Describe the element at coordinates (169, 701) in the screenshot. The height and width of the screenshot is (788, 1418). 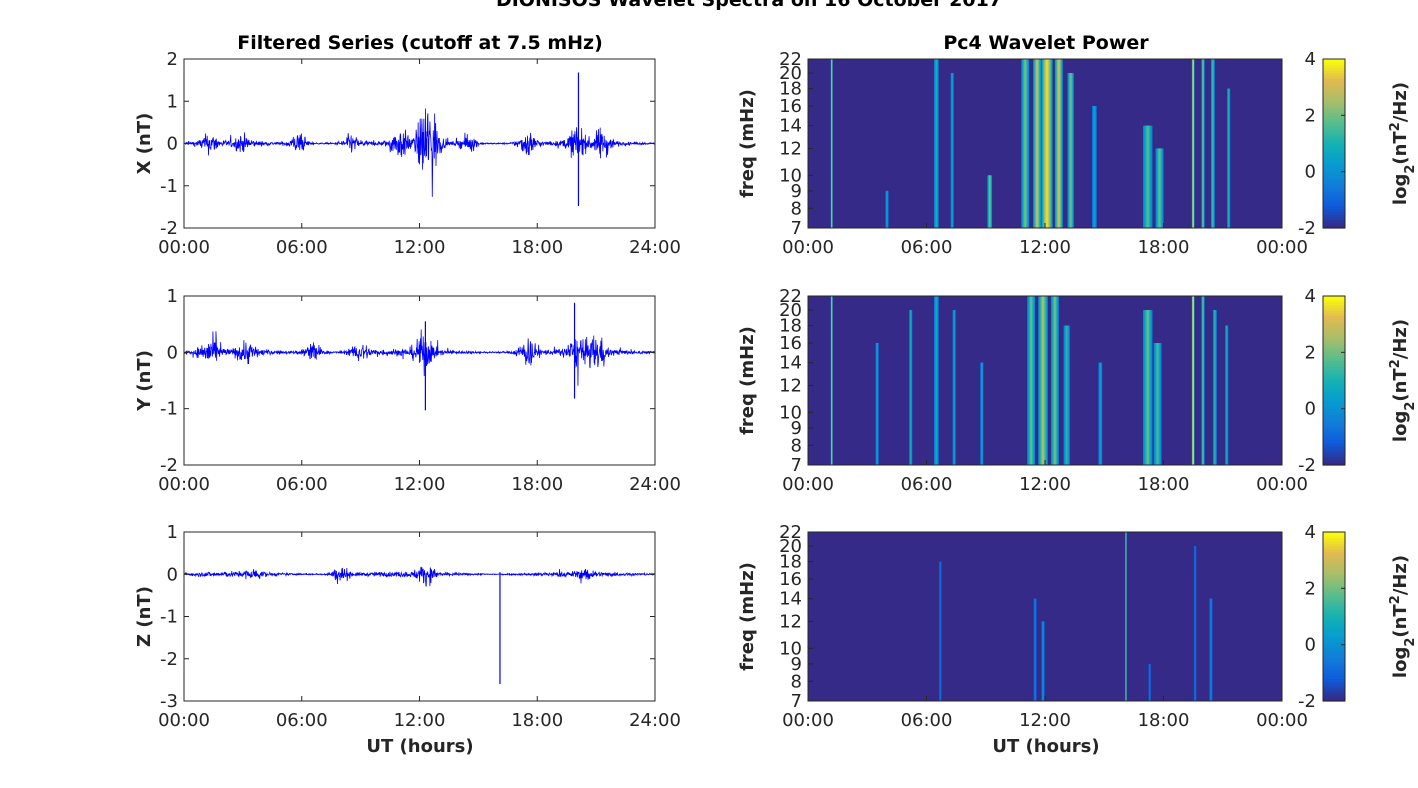
I see `y-tick-label: -3` at that location.